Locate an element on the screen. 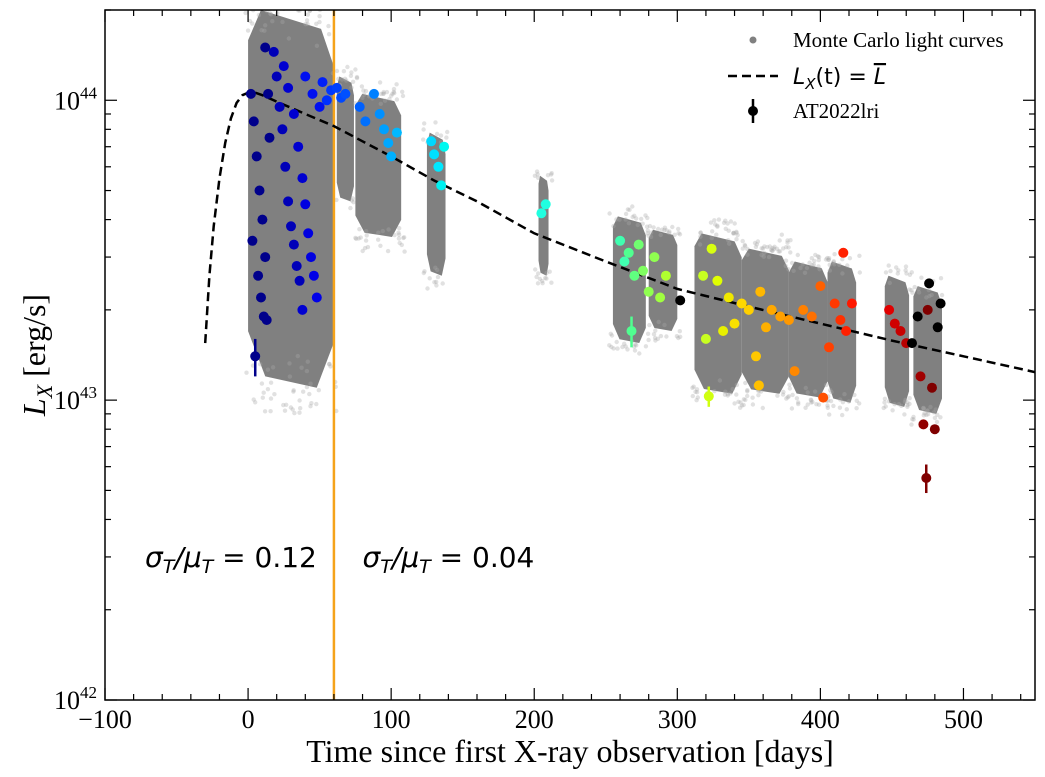  legend-marker-mc is located at coordinates (753, 40).